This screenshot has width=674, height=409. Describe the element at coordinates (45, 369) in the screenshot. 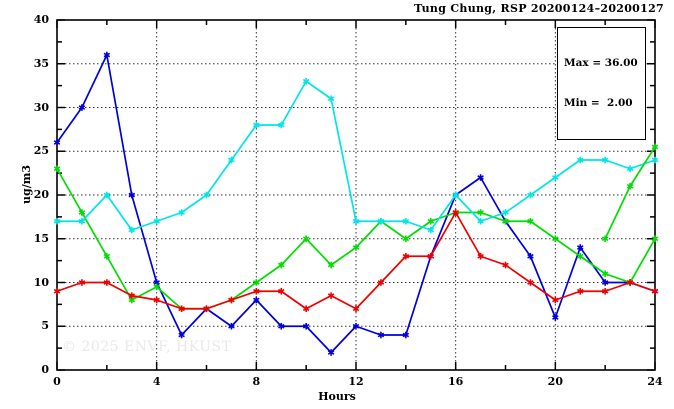

I see `y-axis-tick-label: 0` at that location.